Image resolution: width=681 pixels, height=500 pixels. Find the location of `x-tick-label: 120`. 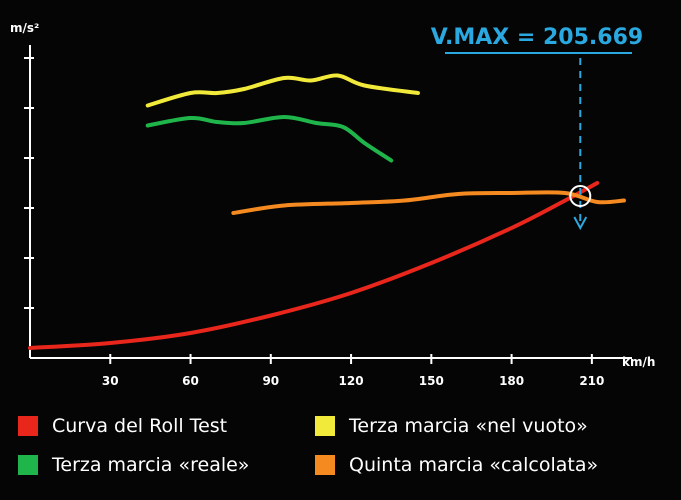

x-tick-label: 120 is located at coordinates (351, 381).